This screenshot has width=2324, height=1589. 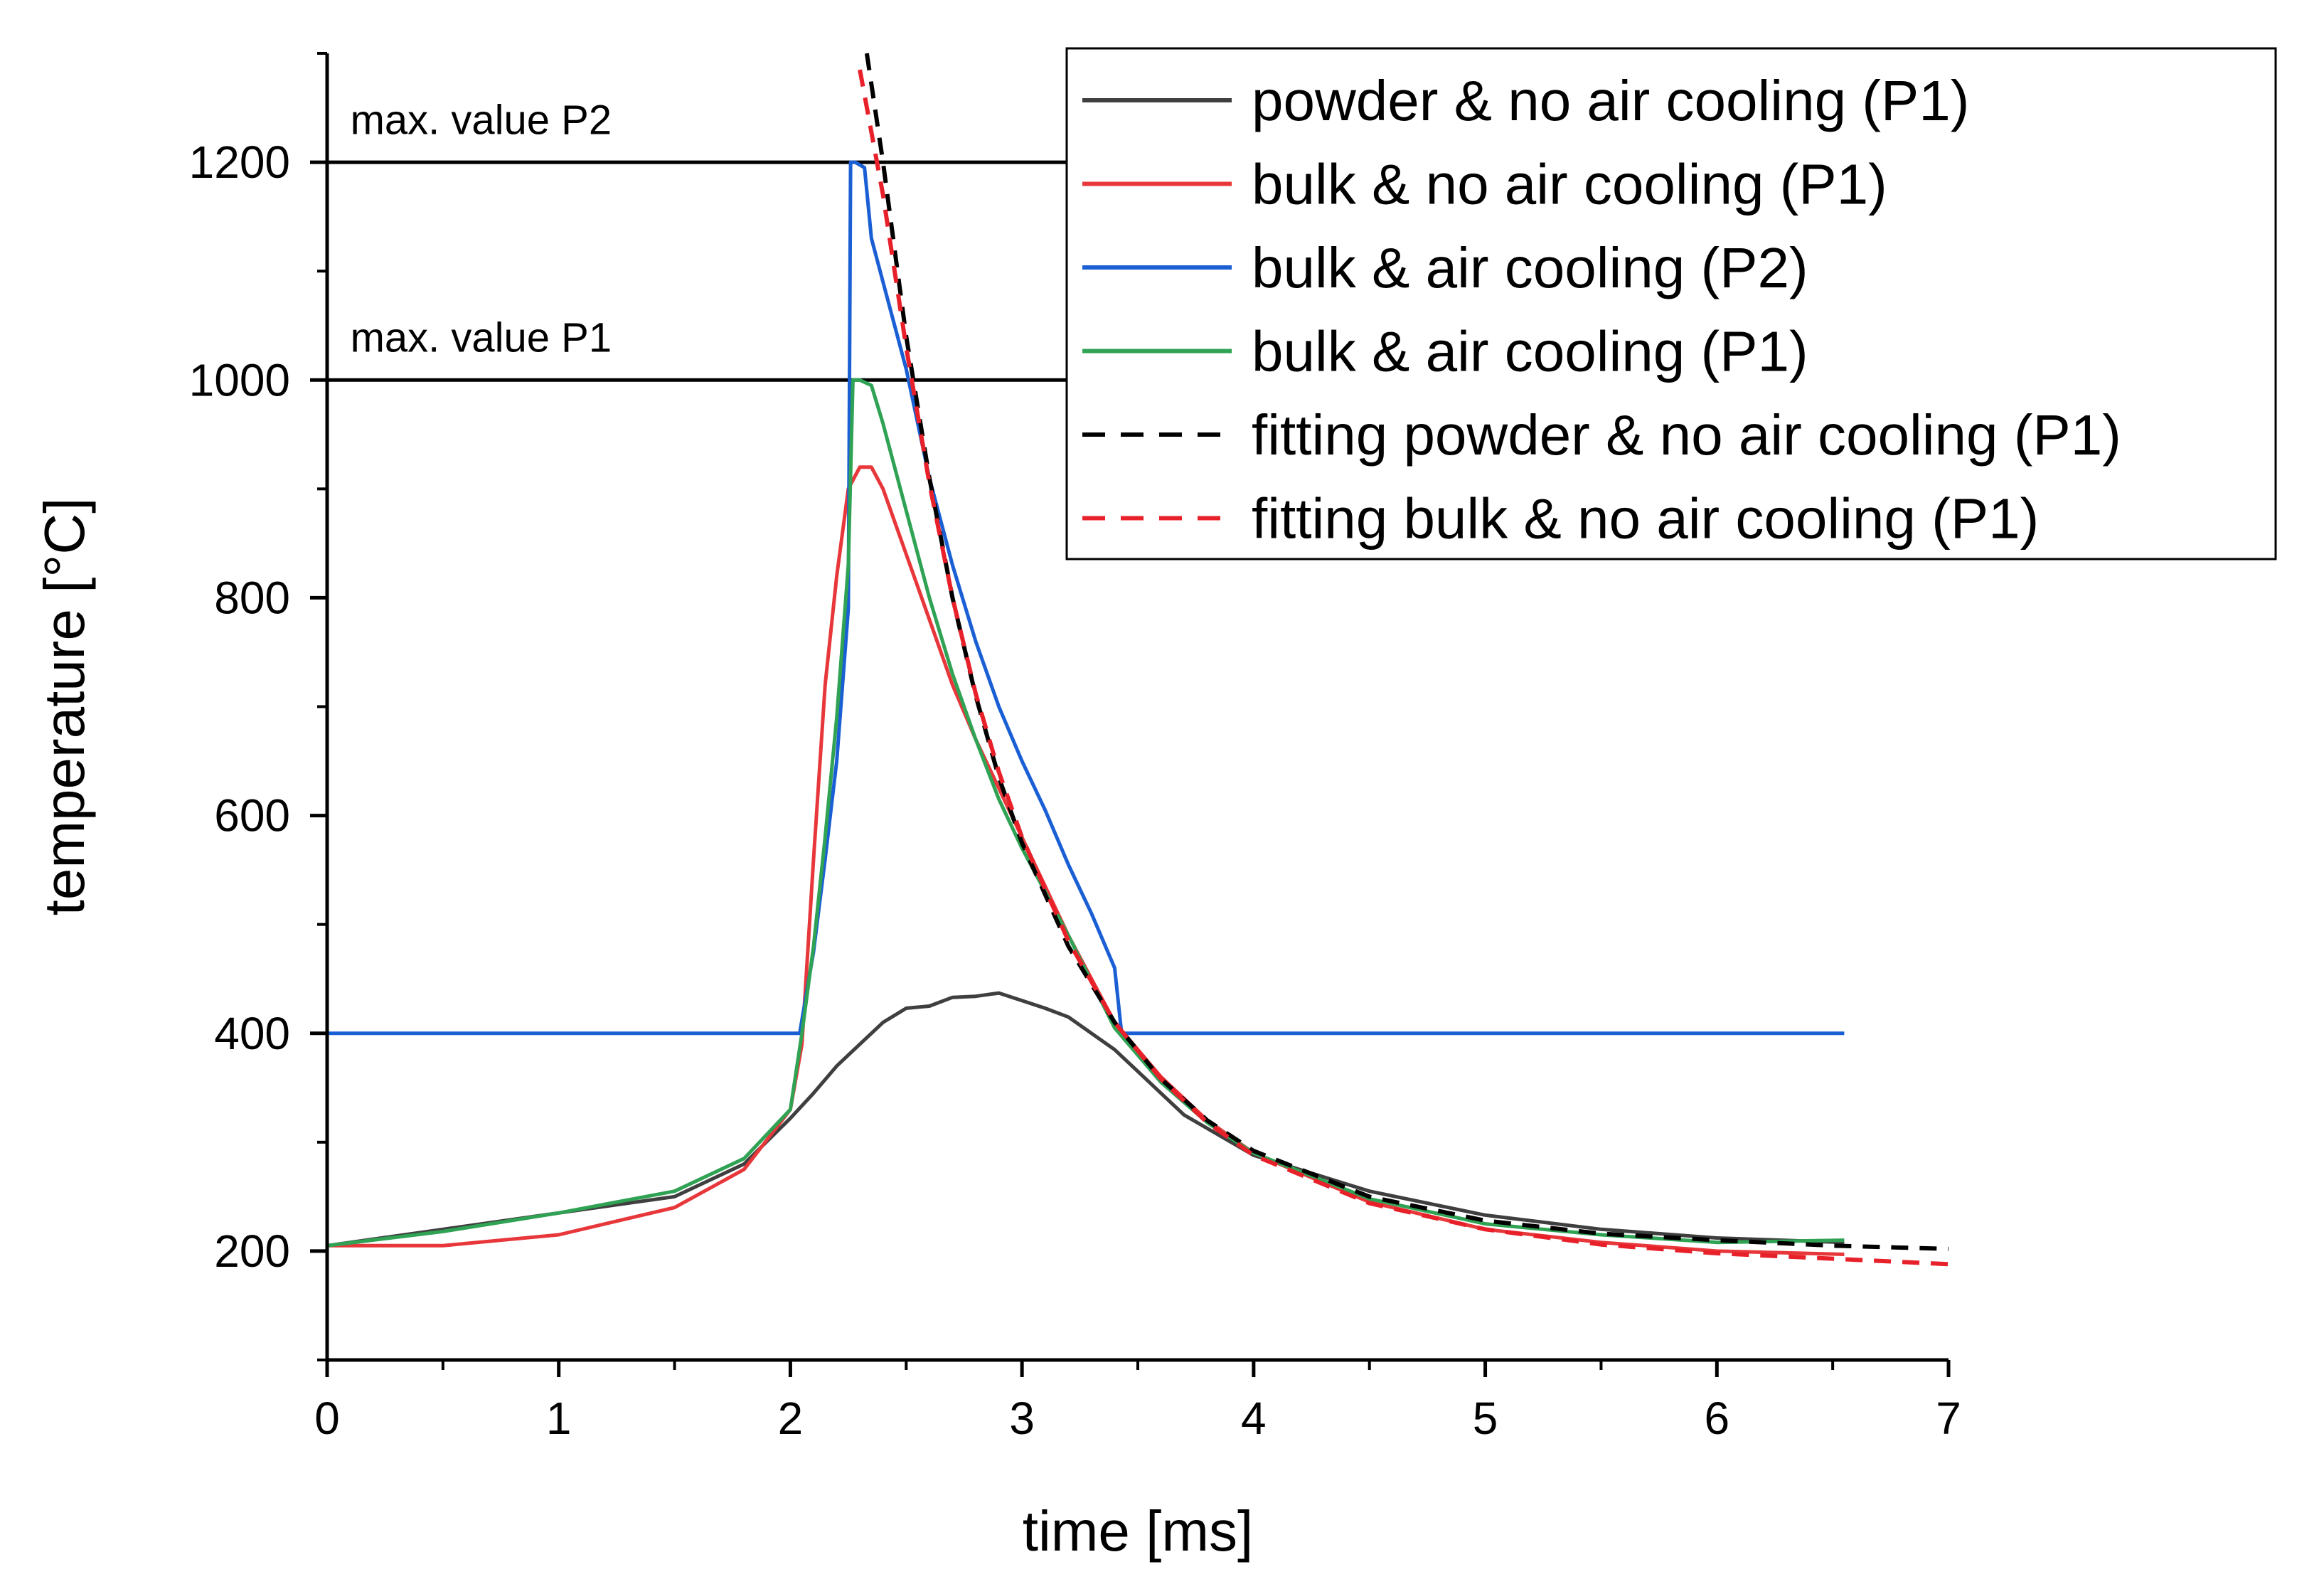 I want to click on x-tick-label: 0, so click(x=327, y=1418).